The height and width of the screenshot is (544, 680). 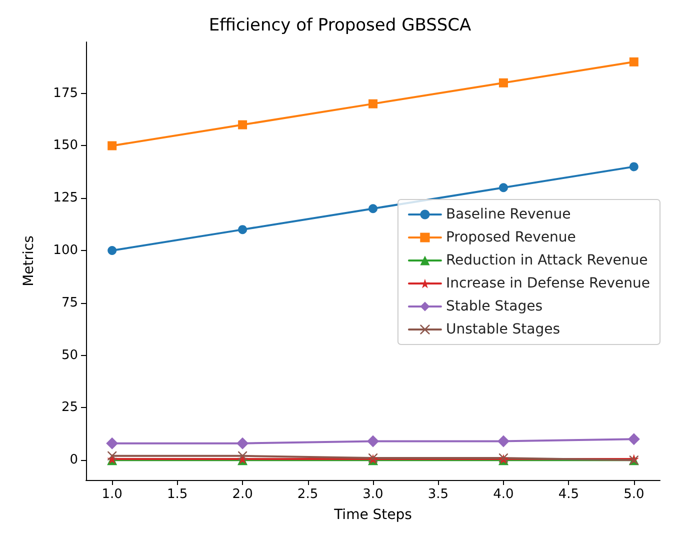 What do you see at coordinates (511, 238) in the screenshot?
I see `legend-label: Proposed Revenue` at bounding box center [511, 238].